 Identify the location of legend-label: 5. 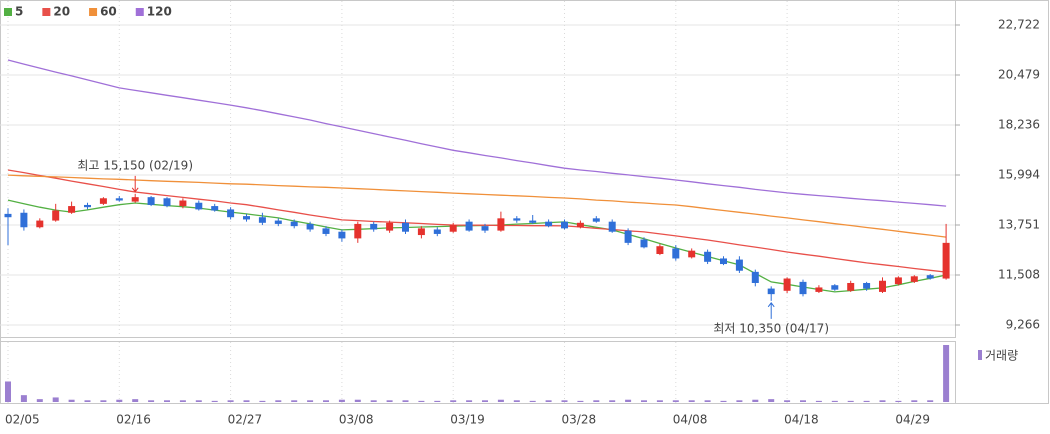
(19, 12).